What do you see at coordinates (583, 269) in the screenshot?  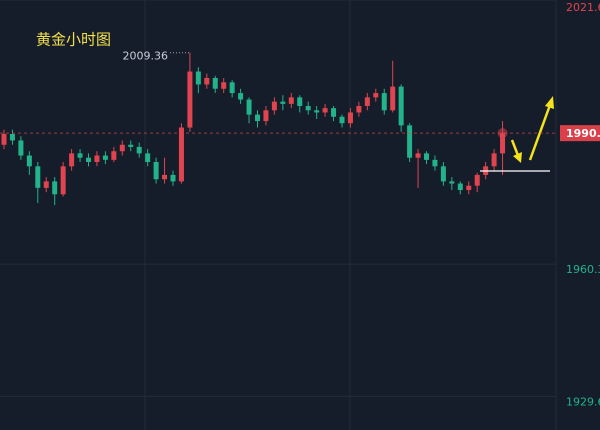 I see `y-tick-label: 1960.3` at bounding box center [583, 269].